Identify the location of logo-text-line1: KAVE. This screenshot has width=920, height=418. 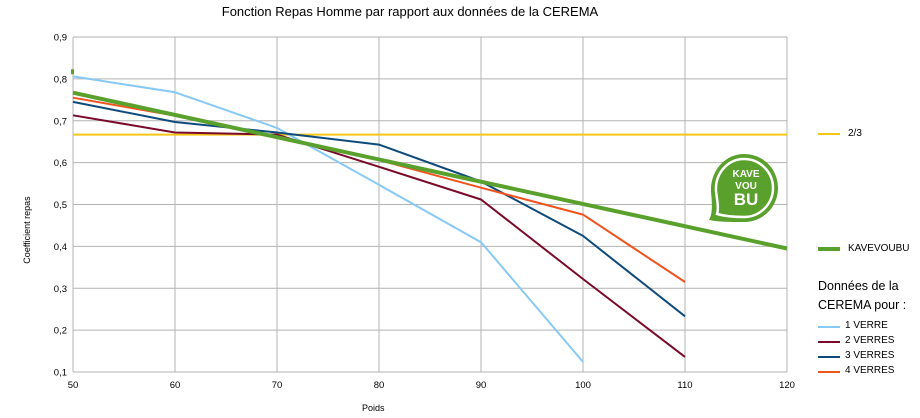
(745, 174).